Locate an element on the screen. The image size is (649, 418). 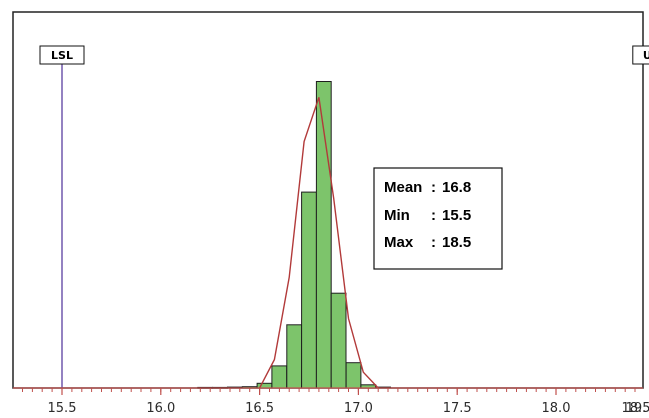
stat-min-value: 15.5 is located at coordinates (456, 215).